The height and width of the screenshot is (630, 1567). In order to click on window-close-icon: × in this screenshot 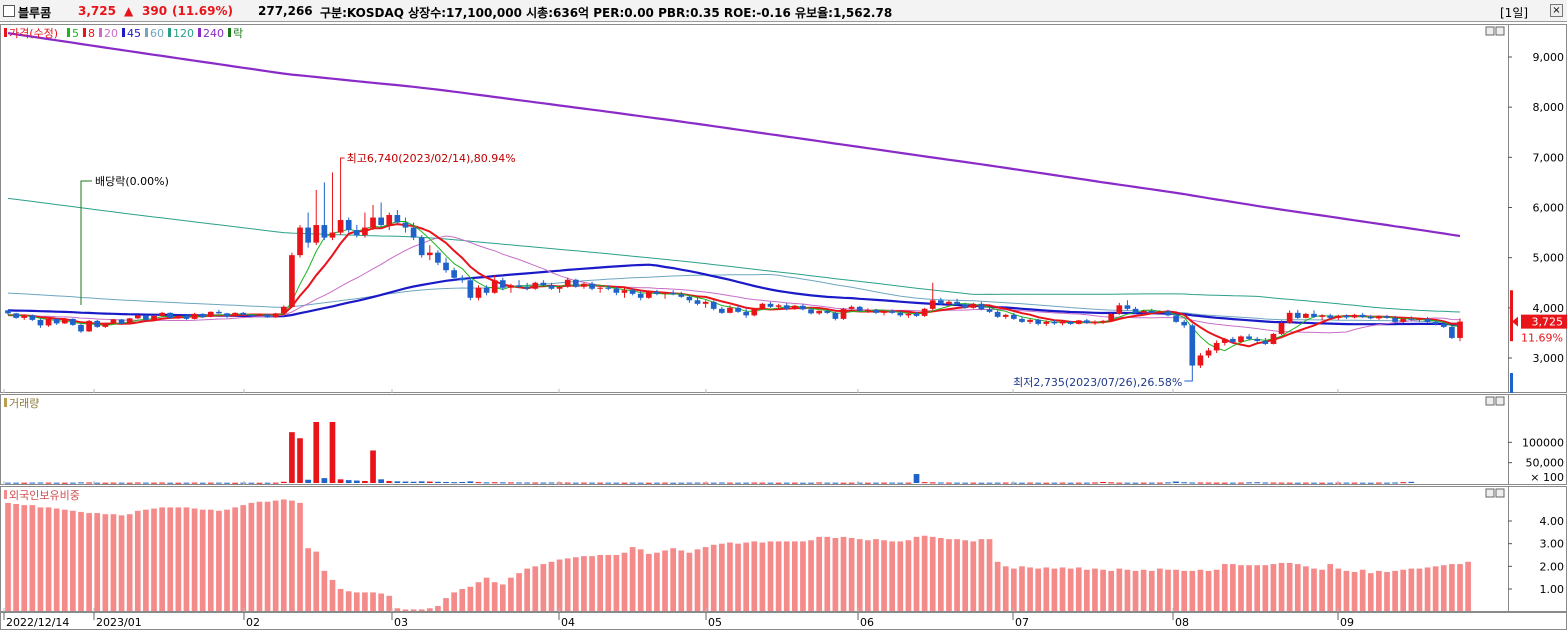, I will do `click(1556, 10)`.